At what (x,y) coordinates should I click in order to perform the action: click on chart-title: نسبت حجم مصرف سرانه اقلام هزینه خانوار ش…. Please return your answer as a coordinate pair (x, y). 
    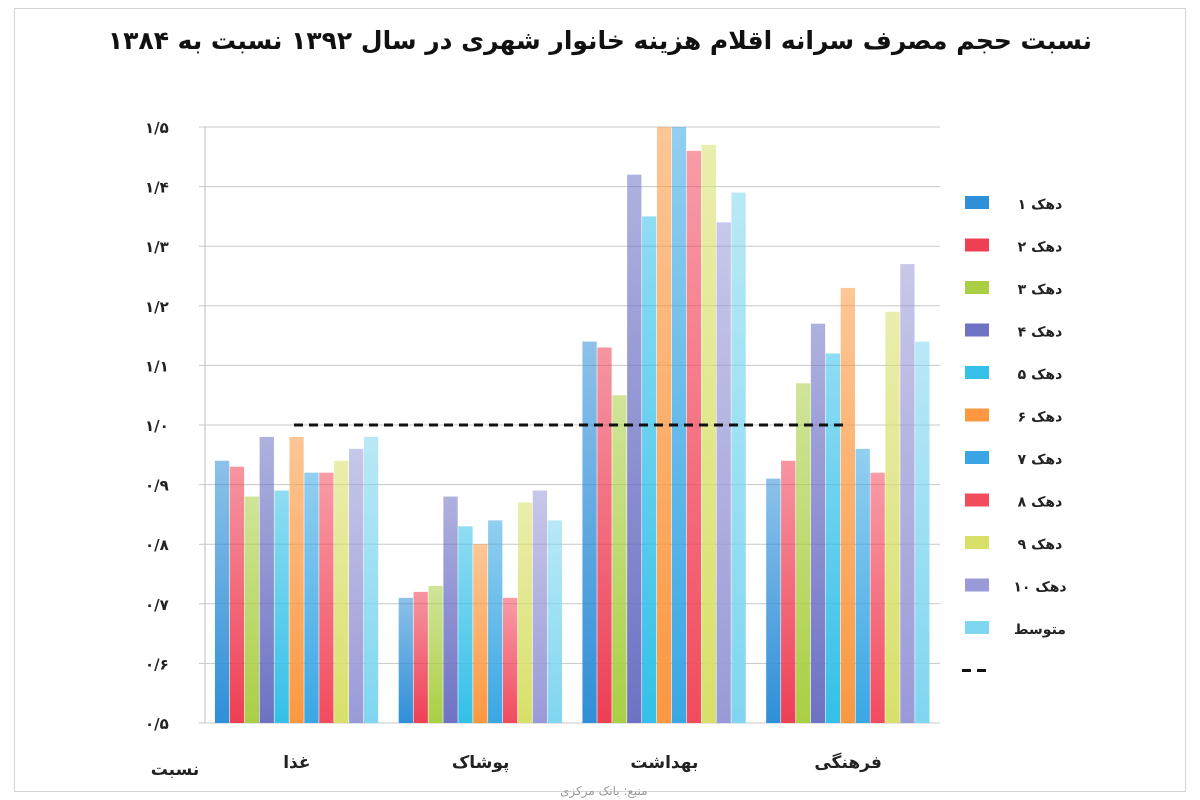
    Looking at the image, I should click on (600, 40).